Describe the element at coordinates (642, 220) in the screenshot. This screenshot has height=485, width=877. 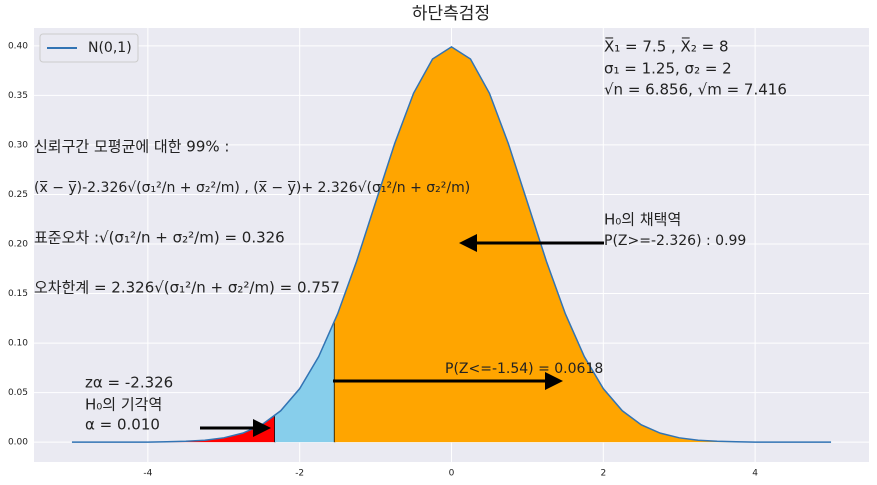
I see `annotation: H₀의 채택역` at that location.